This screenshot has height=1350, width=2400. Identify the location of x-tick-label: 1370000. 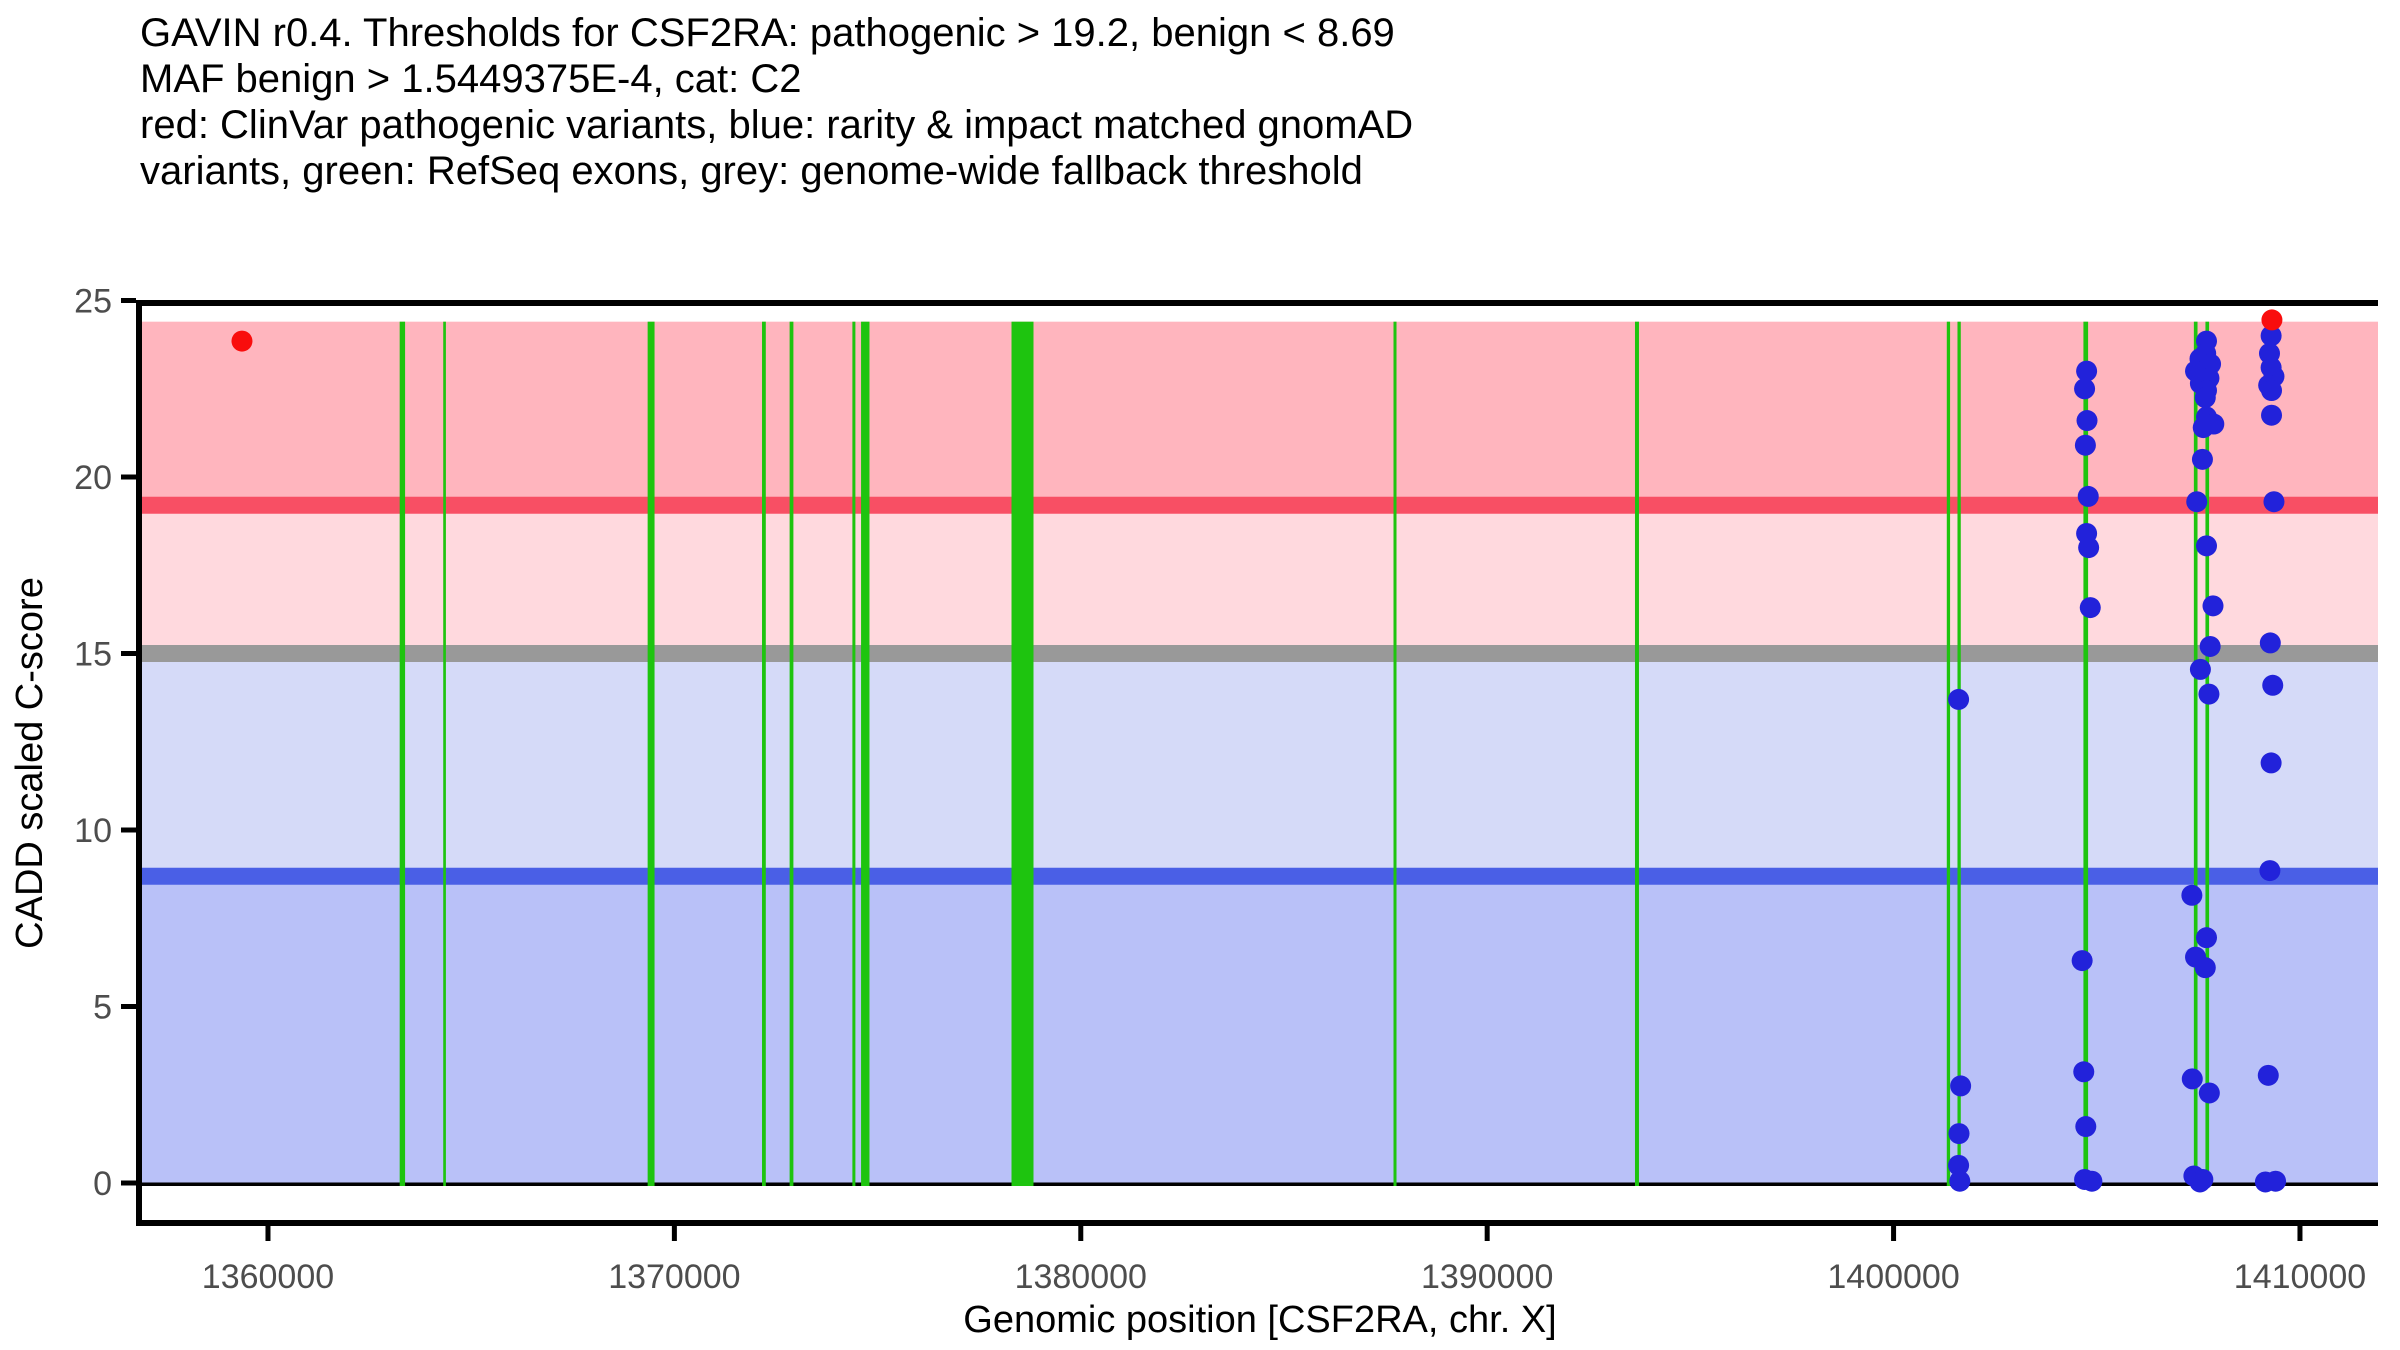
(674, 1277).